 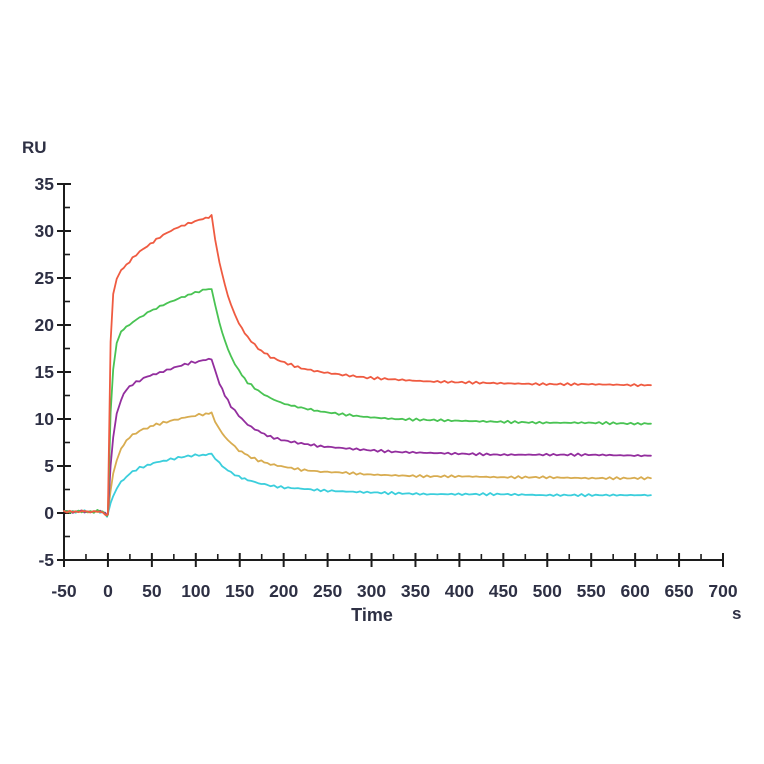 What do you see at coordinates (678, 591) in the screenshot?
I see `x-tick-label: 650` at bounding box center [678, 591].